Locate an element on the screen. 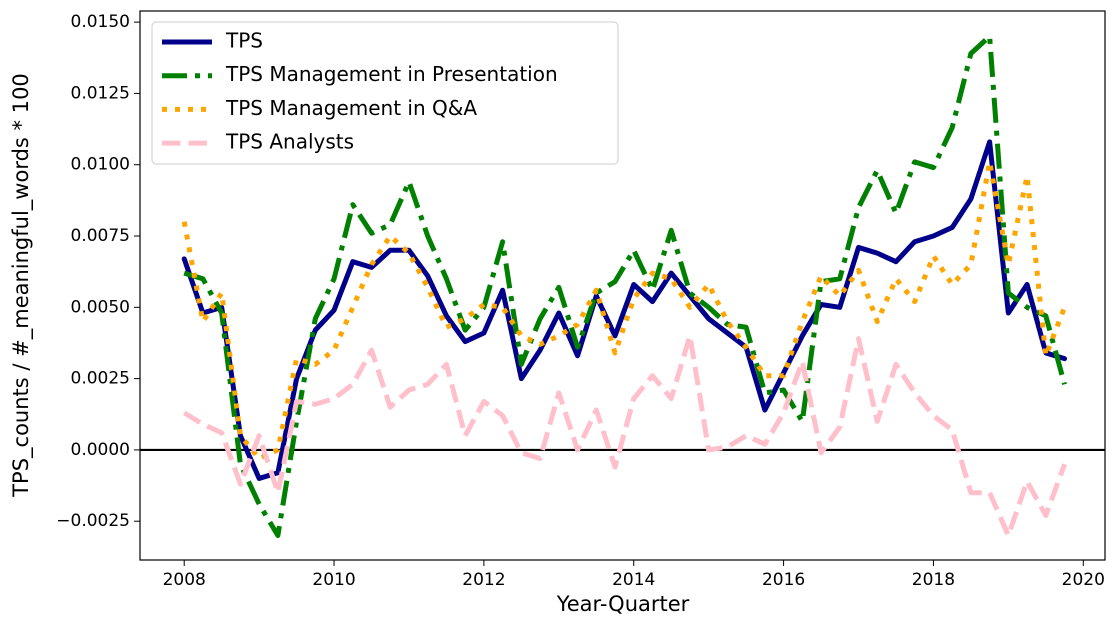  legend-label: TPS Management in Presentation is located at coordinates (391, 74).